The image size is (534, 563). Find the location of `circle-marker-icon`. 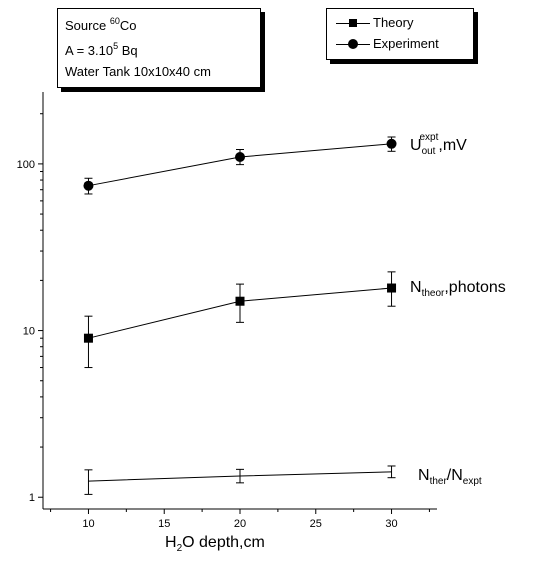

circle-marker-icon is located at coordinates (353, 44).